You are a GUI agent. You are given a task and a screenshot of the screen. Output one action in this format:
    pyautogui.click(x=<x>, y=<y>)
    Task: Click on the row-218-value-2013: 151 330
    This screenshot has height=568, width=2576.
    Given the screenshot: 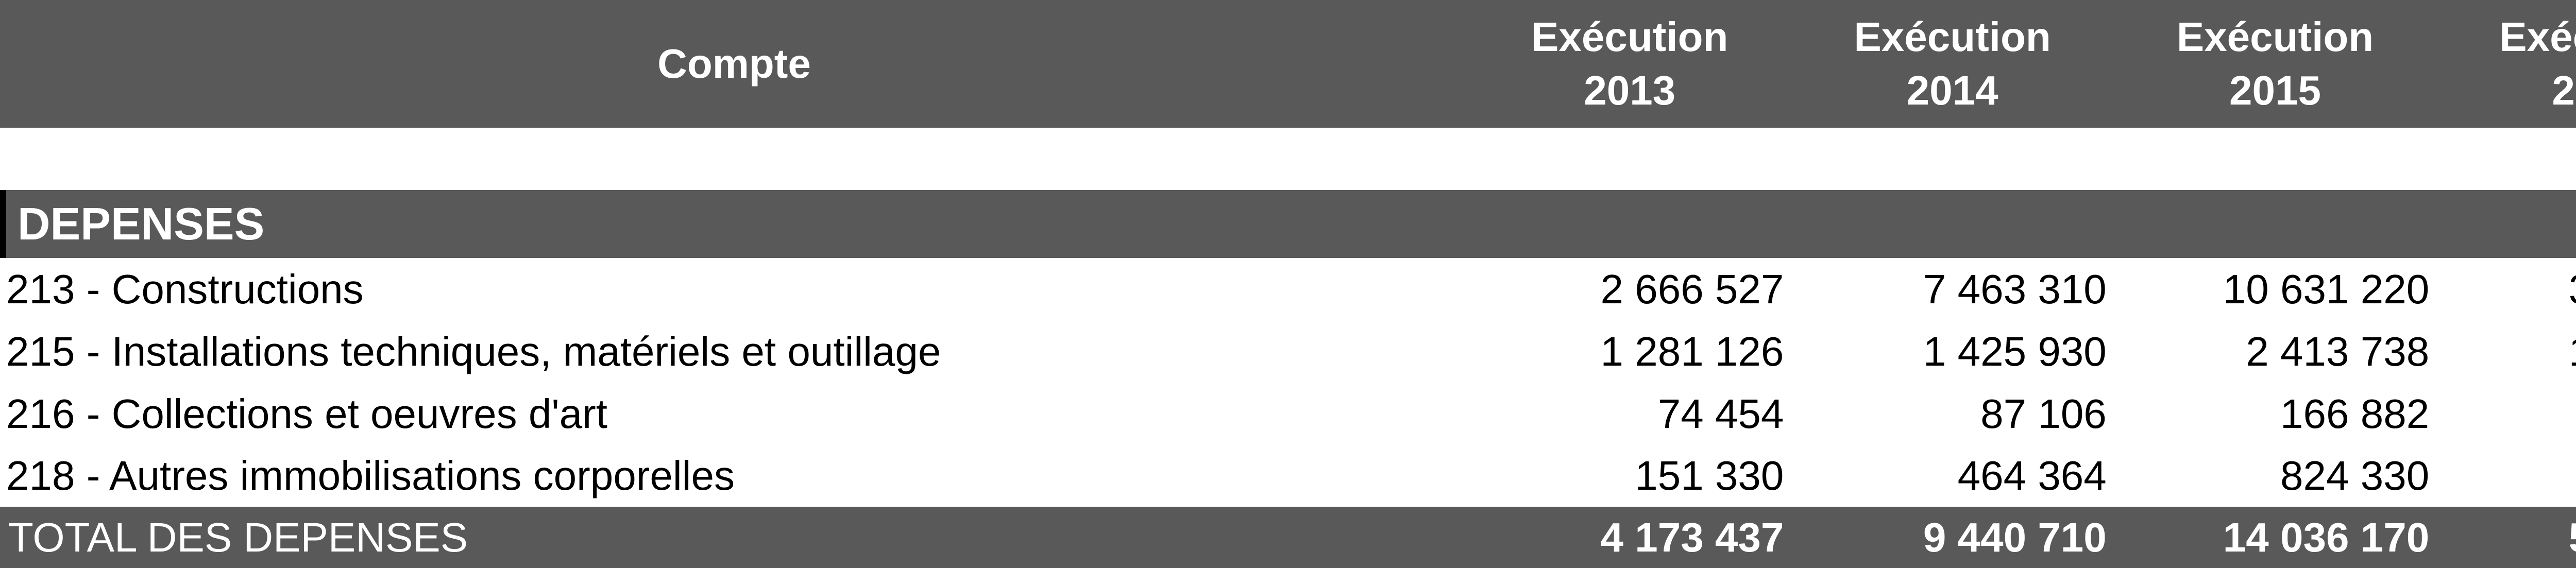 What is the action you would take?
    pyautogui.click(x=1709, y=476)
    